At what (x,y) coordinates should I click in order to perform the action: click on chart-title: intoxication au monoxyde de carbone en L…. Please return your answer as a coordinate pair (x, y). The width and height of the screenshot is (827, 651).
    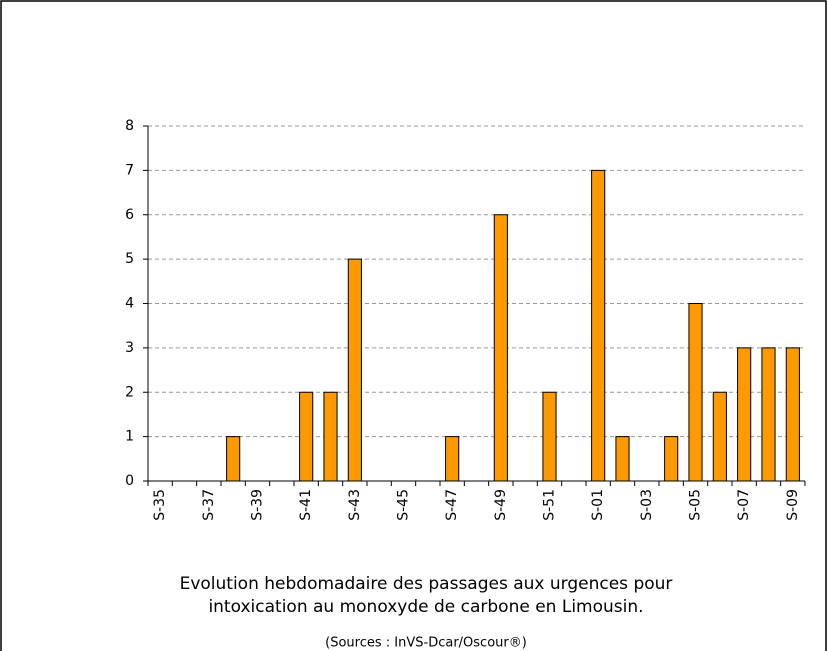
    Looking at the image, I should click on (425, 607).